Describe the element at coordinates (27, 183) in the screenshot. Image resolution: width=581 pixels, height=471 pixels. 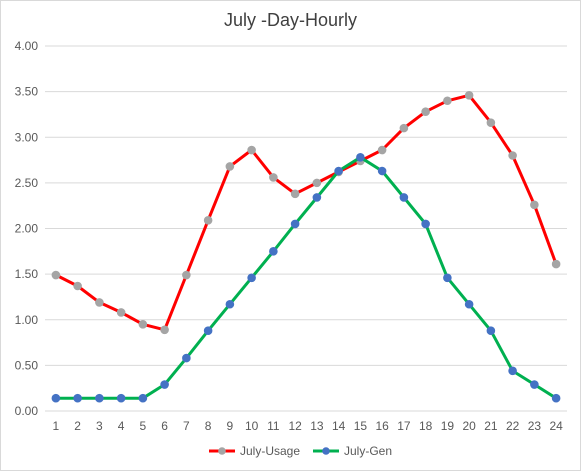
I see `y-tick-label: 2.50` at that location.